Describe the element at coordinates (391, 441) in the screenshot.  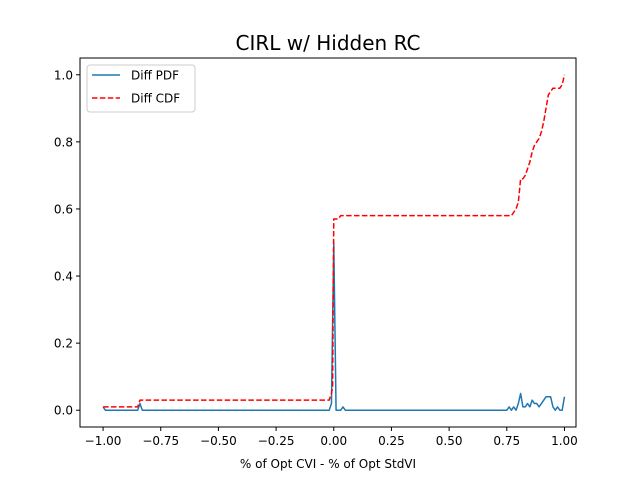
I see `x-tick-label: 0.25` at that location.